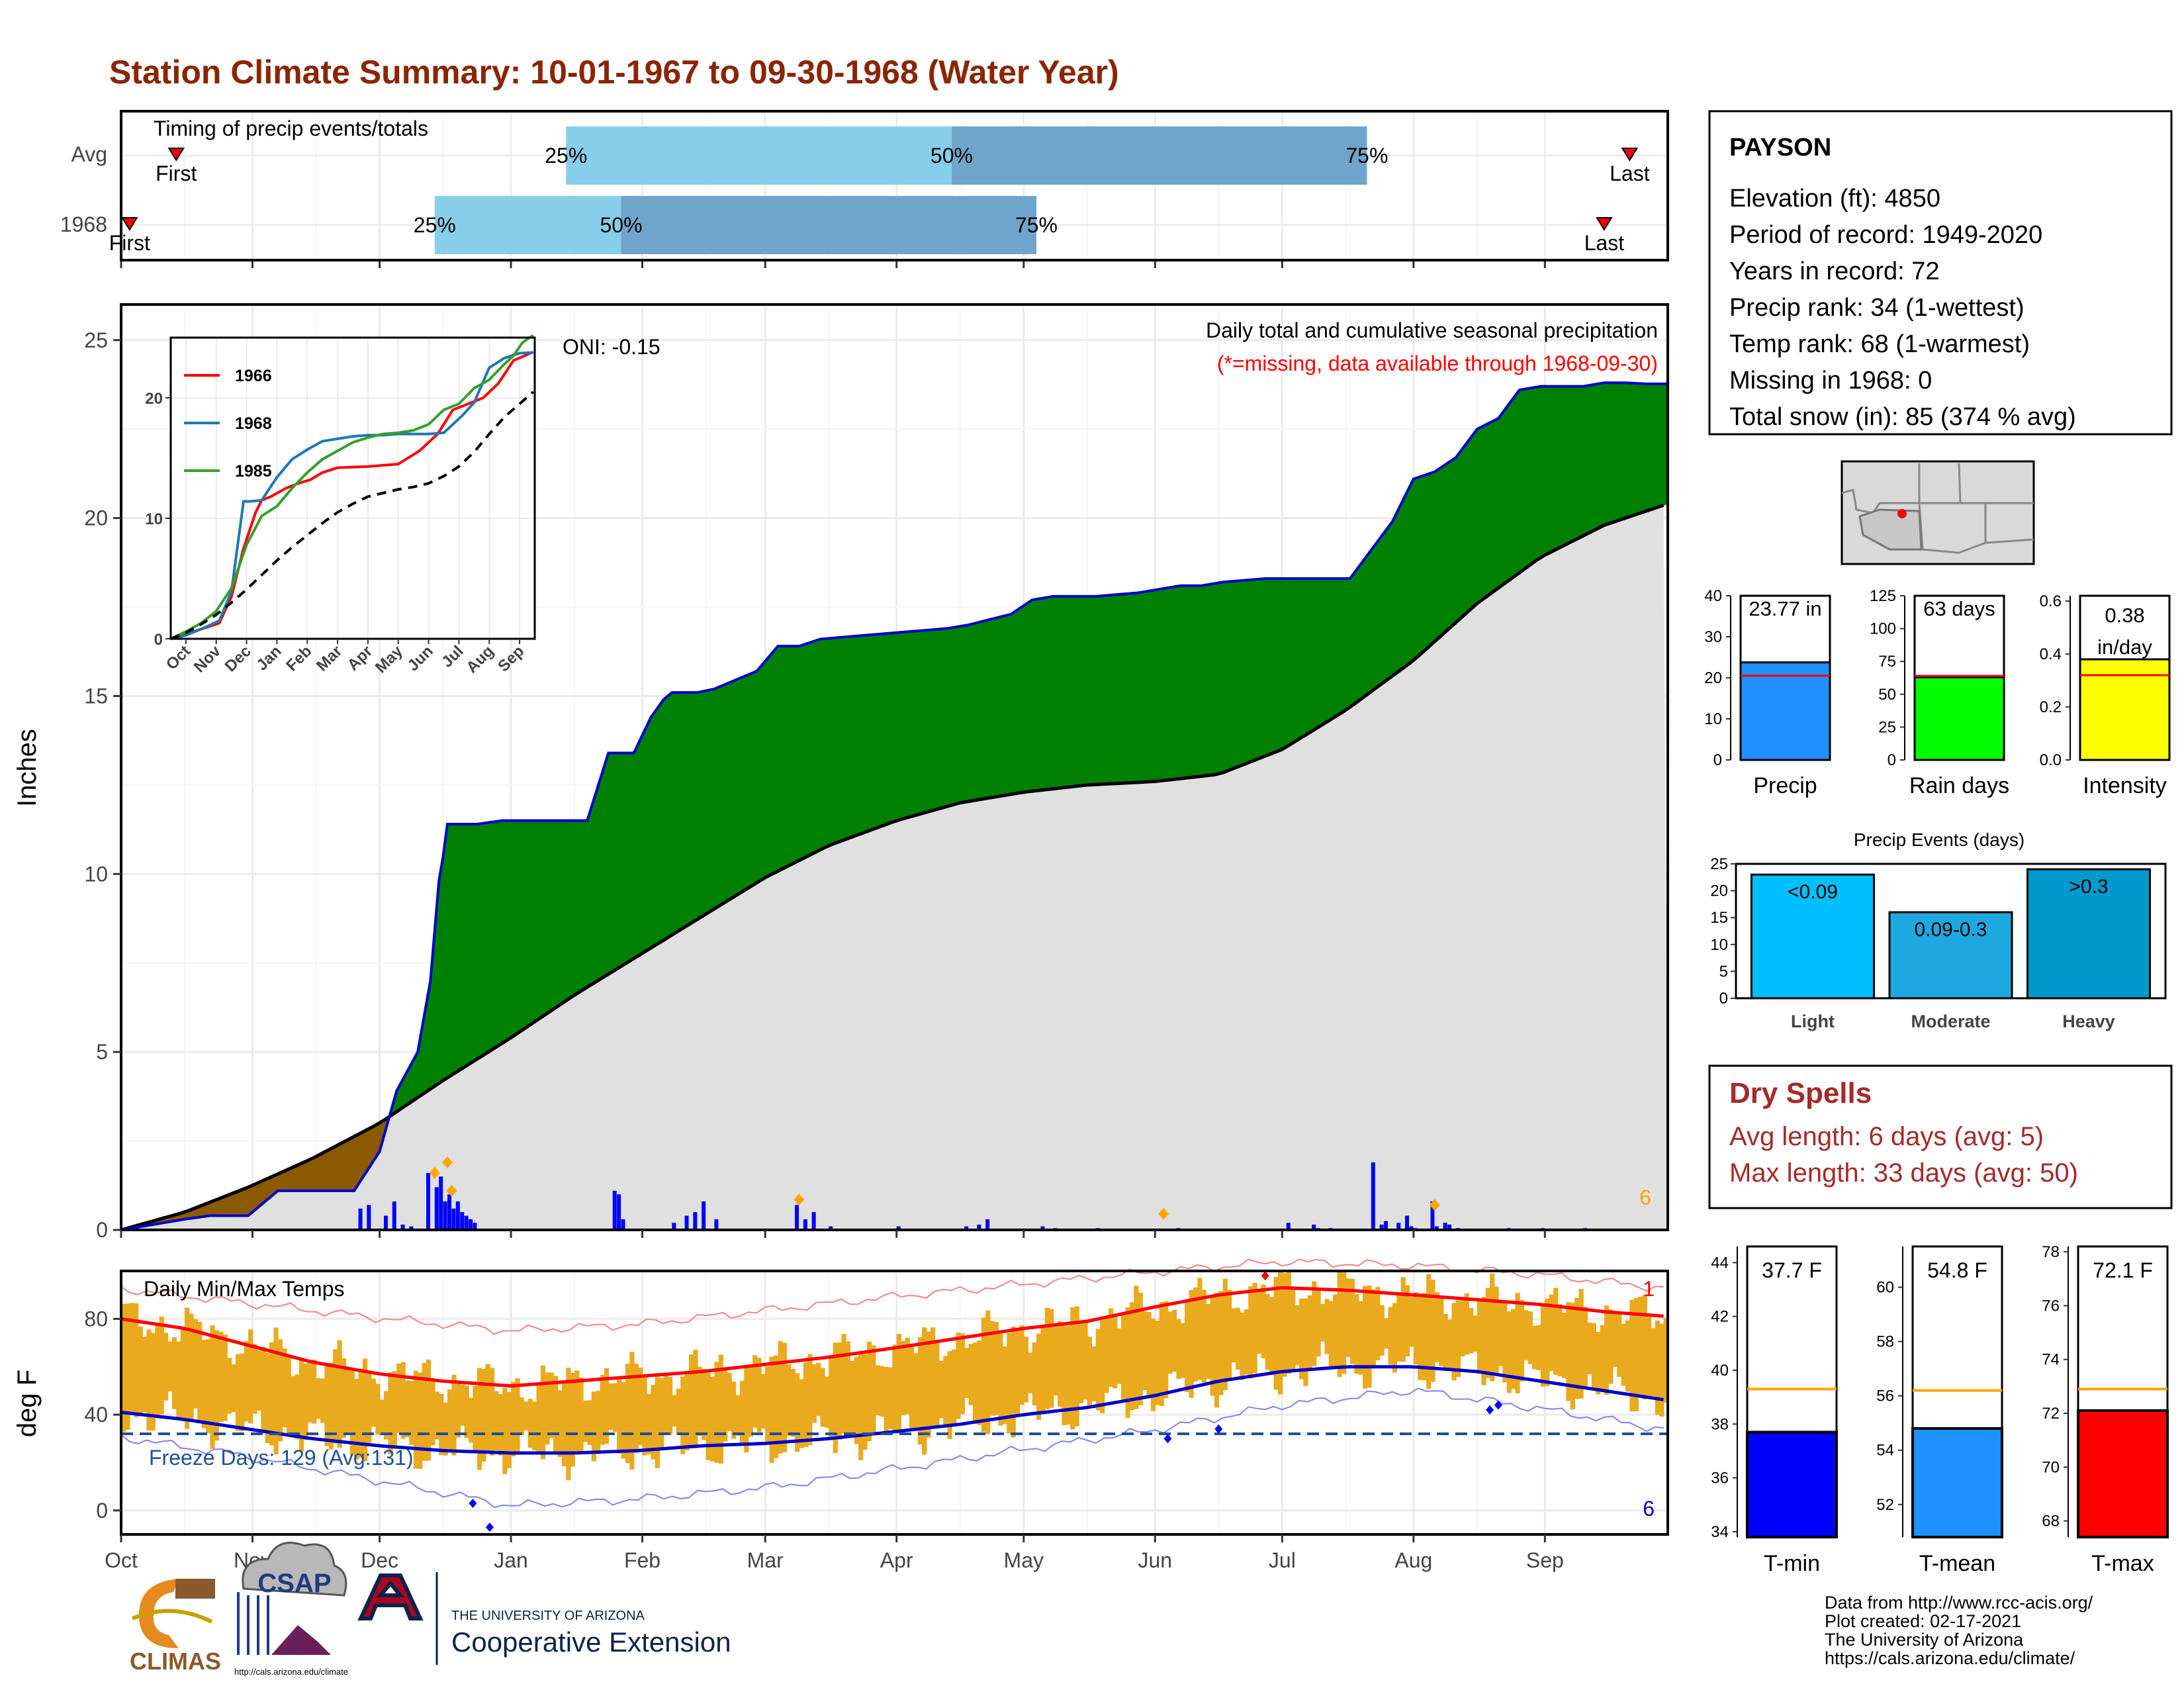  Describe the element at coordinates (1792, 1563) in the screenshot. I see `temp-bar-label: T-min` at that location.